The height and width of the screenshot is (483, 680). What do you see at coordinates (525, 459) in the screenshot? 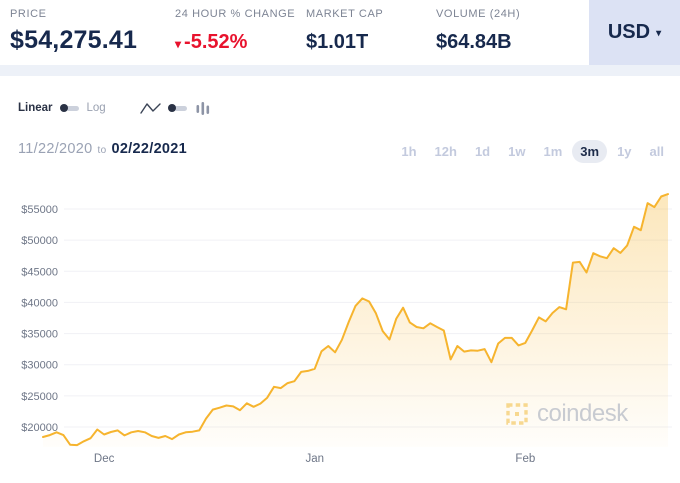
I see `x-axis-label: Feb` at bounding box center [525, 459].